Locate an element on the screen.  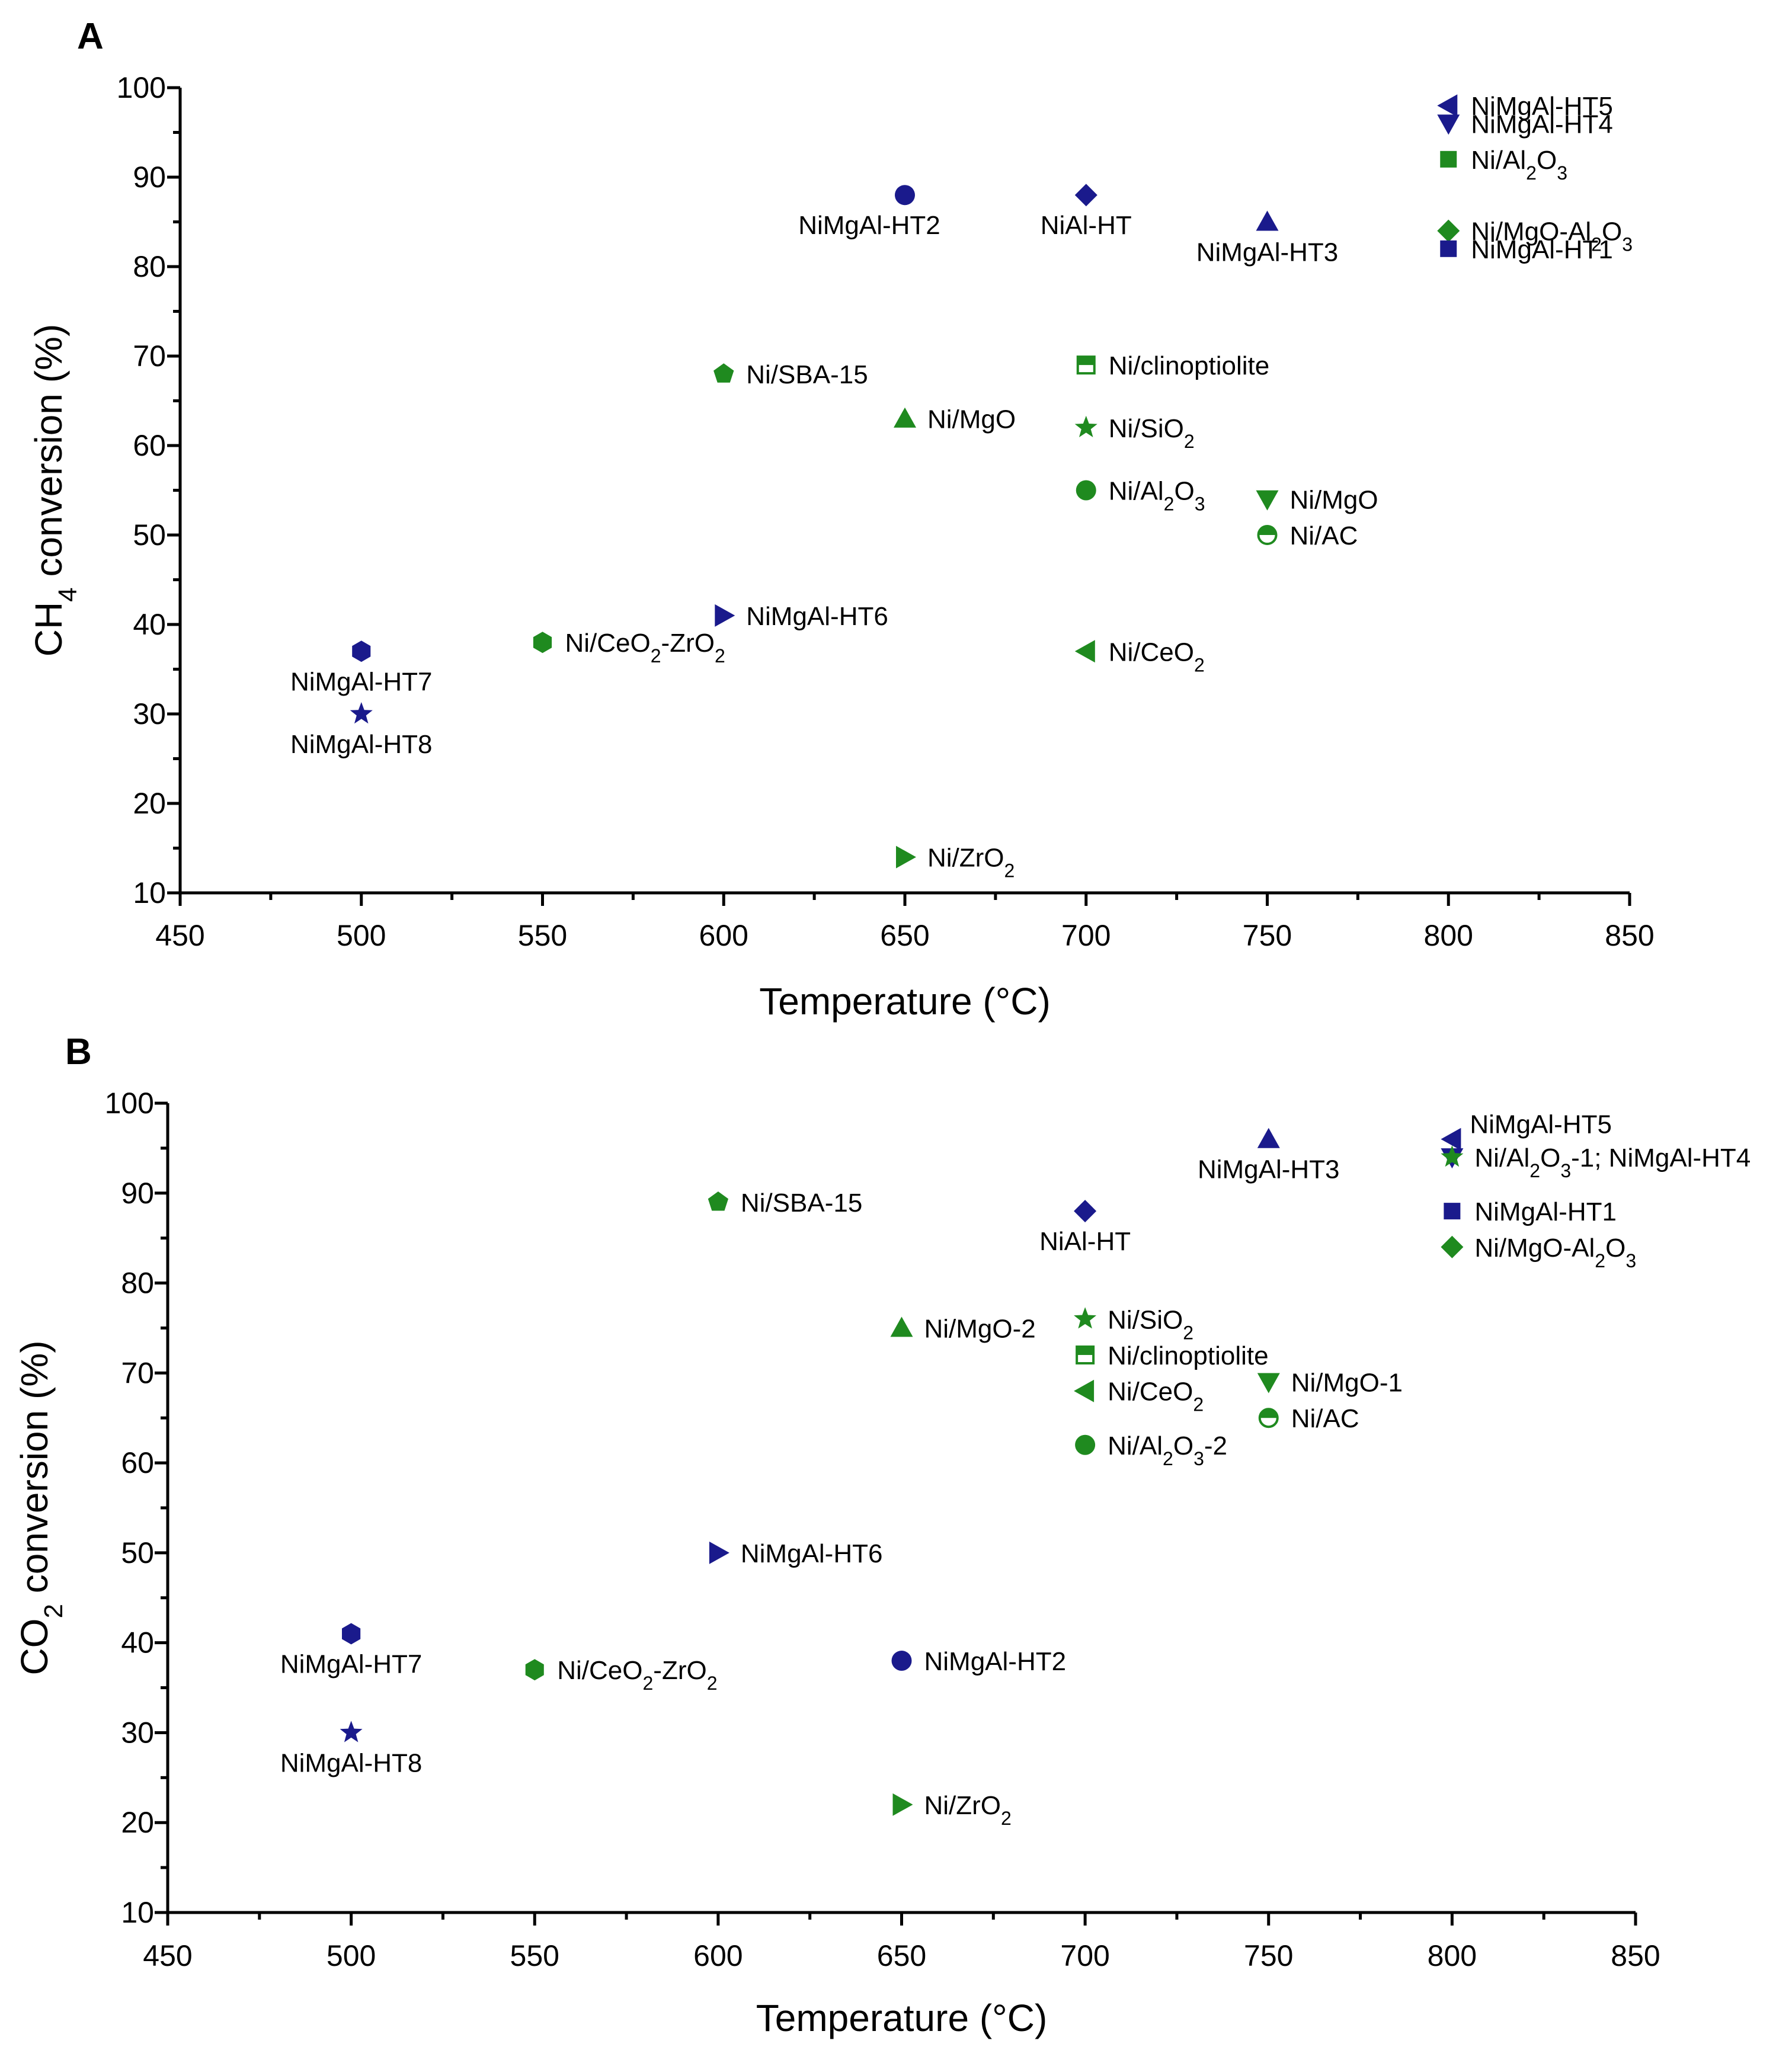
data-point-label: NiMgAl-HT4 is located at coordinates (1542, 124).